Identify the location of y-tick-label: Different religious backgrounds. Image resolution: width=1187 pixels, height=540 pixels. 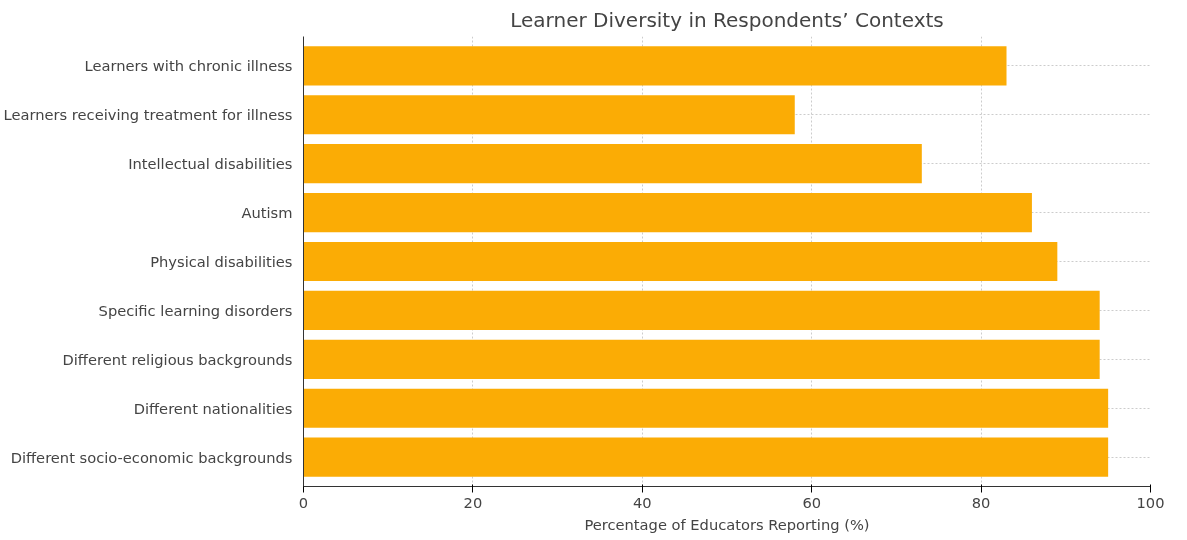
(177, 359).